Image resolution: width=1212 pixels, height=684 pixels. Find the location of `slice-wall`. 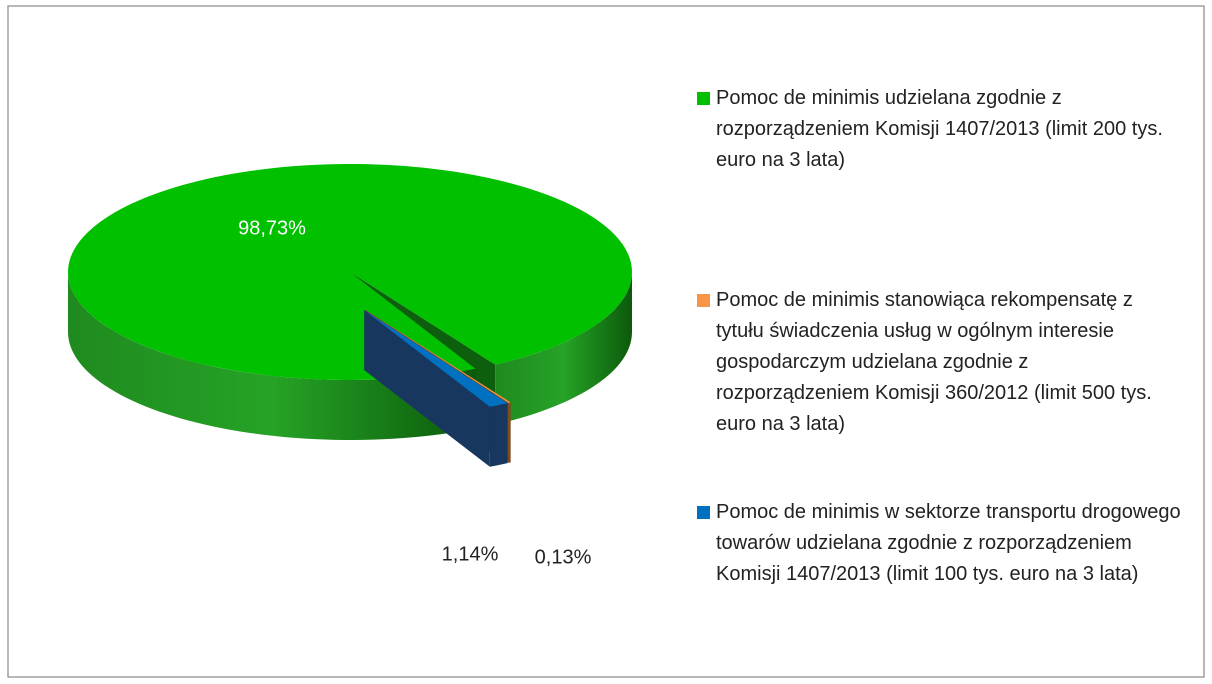

slice-wall is located at coordinates (427, 388).